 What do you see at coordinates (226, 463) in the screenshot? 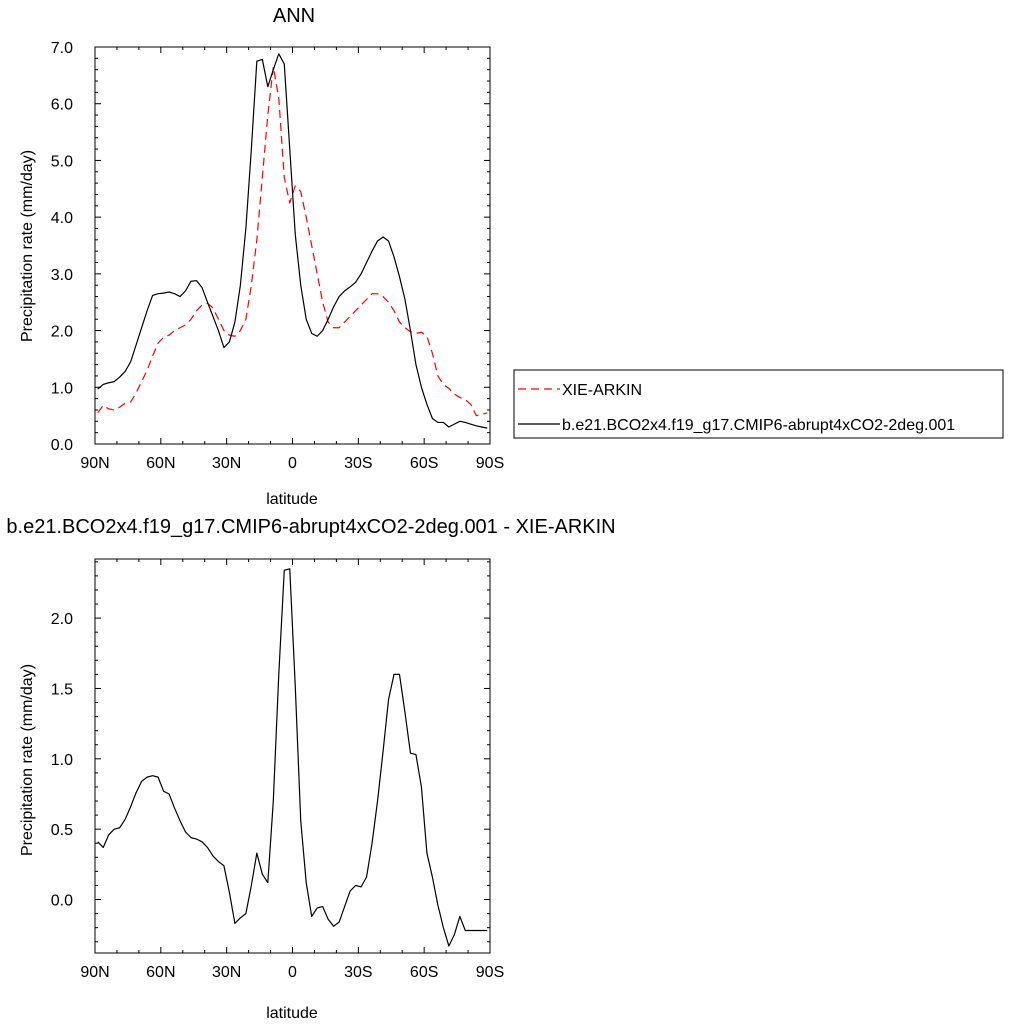
I see `top-x-tick-label: 30N` at bounding box center [226, 463].